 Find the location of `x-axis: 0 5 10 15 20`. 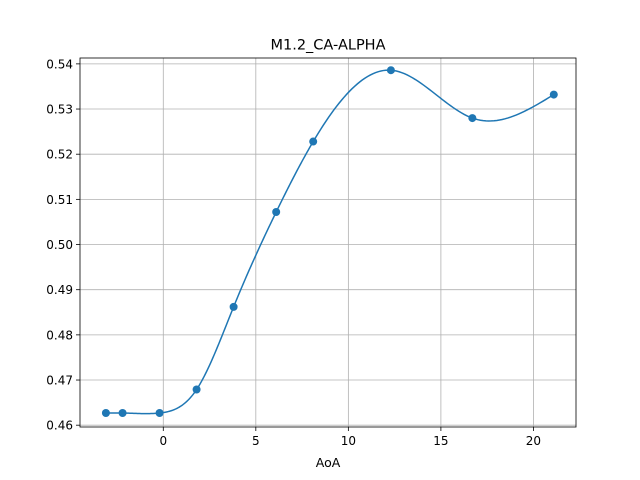

x-axis: 0 5 10 15 20 is located at coordinates (350, 437).